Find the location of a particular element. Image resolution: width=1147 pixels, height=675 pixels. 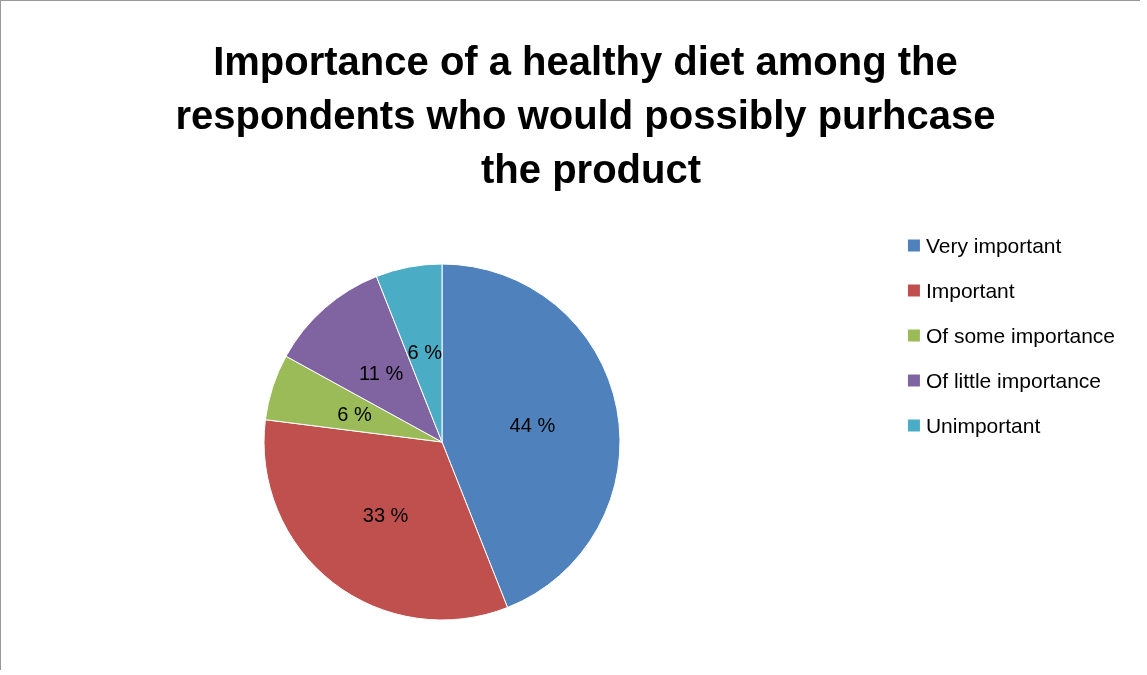

legend-label: Very important is located at coordinates (993, 245).